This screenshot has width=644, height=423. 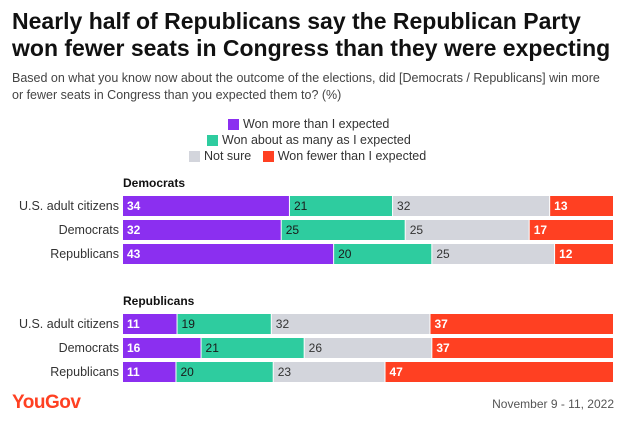 What do you see at coordinates (397, 372) in the screenshot?
I see `data-label: 47` at bounding box center [397, 372].